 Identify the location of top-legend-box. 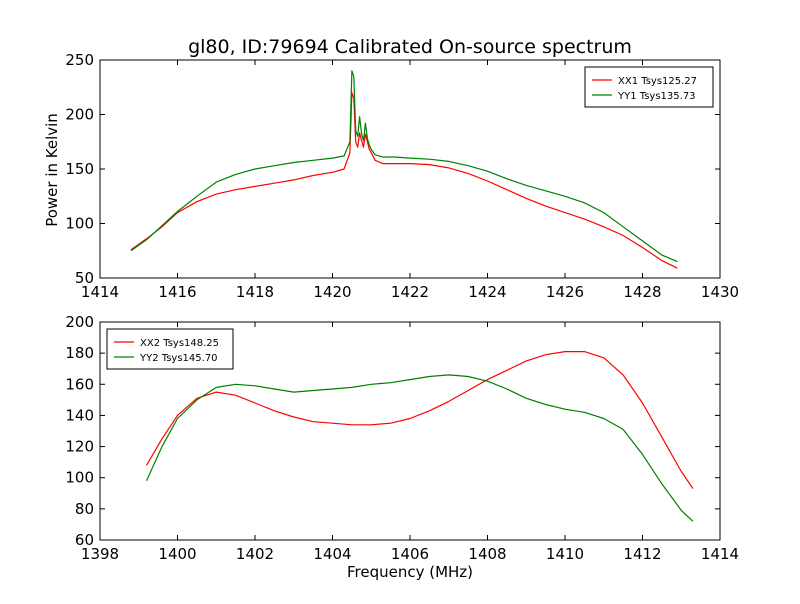
(649, 87).